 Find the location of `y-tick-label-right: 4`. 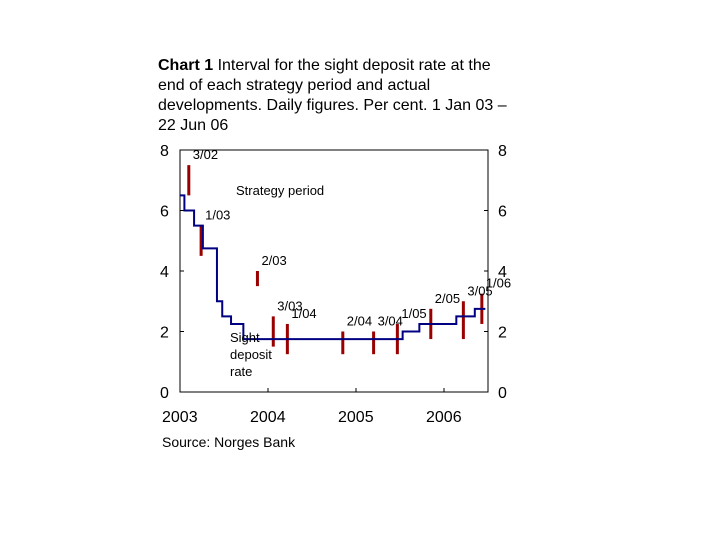

y-tick-label-right: 4 is located at coordinates (502, 272).